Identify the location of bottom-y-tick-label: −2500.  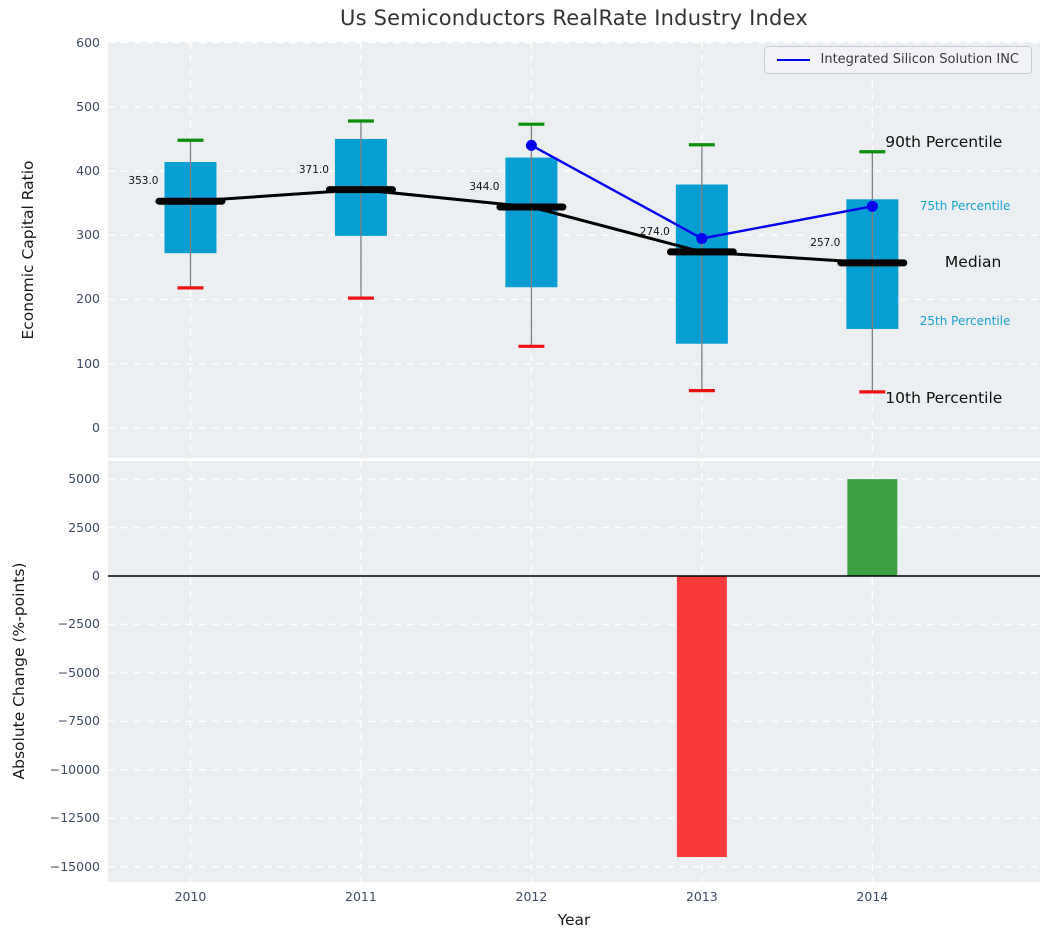
(78, 624).